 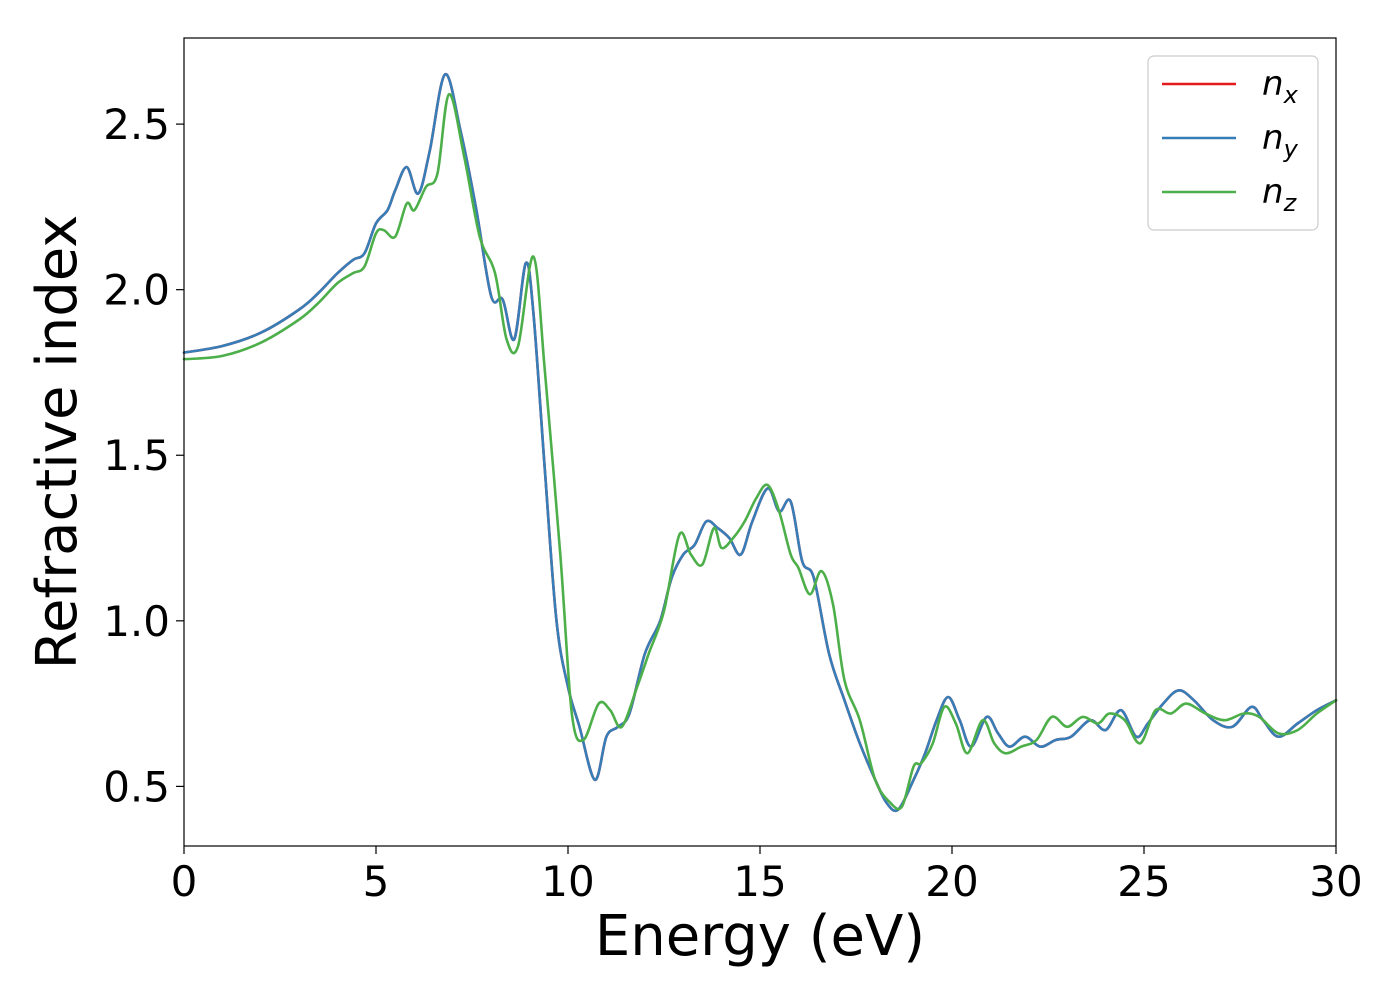 I want to click on y-tick-label: 1.5, so click(x=136, y=455).